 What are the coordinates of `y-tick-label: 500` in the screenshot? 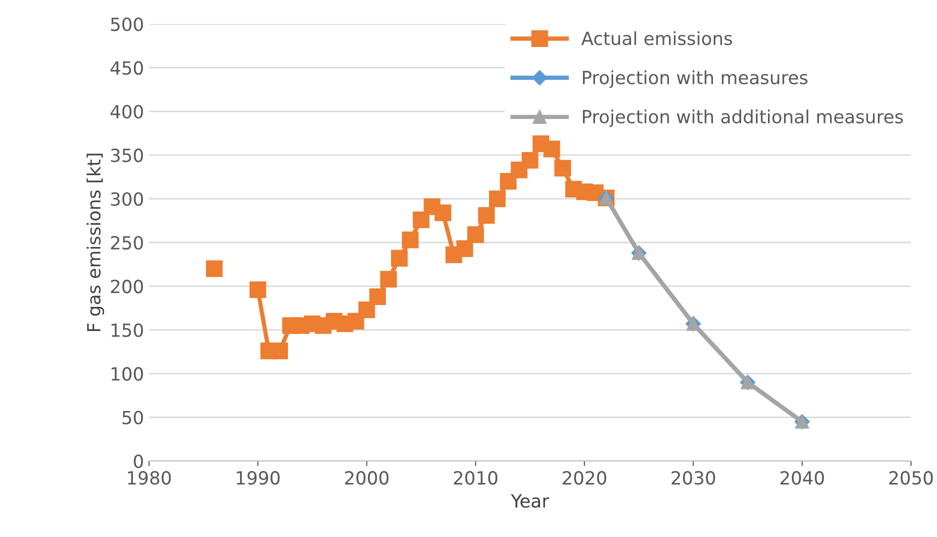 It's located at (127, 24).